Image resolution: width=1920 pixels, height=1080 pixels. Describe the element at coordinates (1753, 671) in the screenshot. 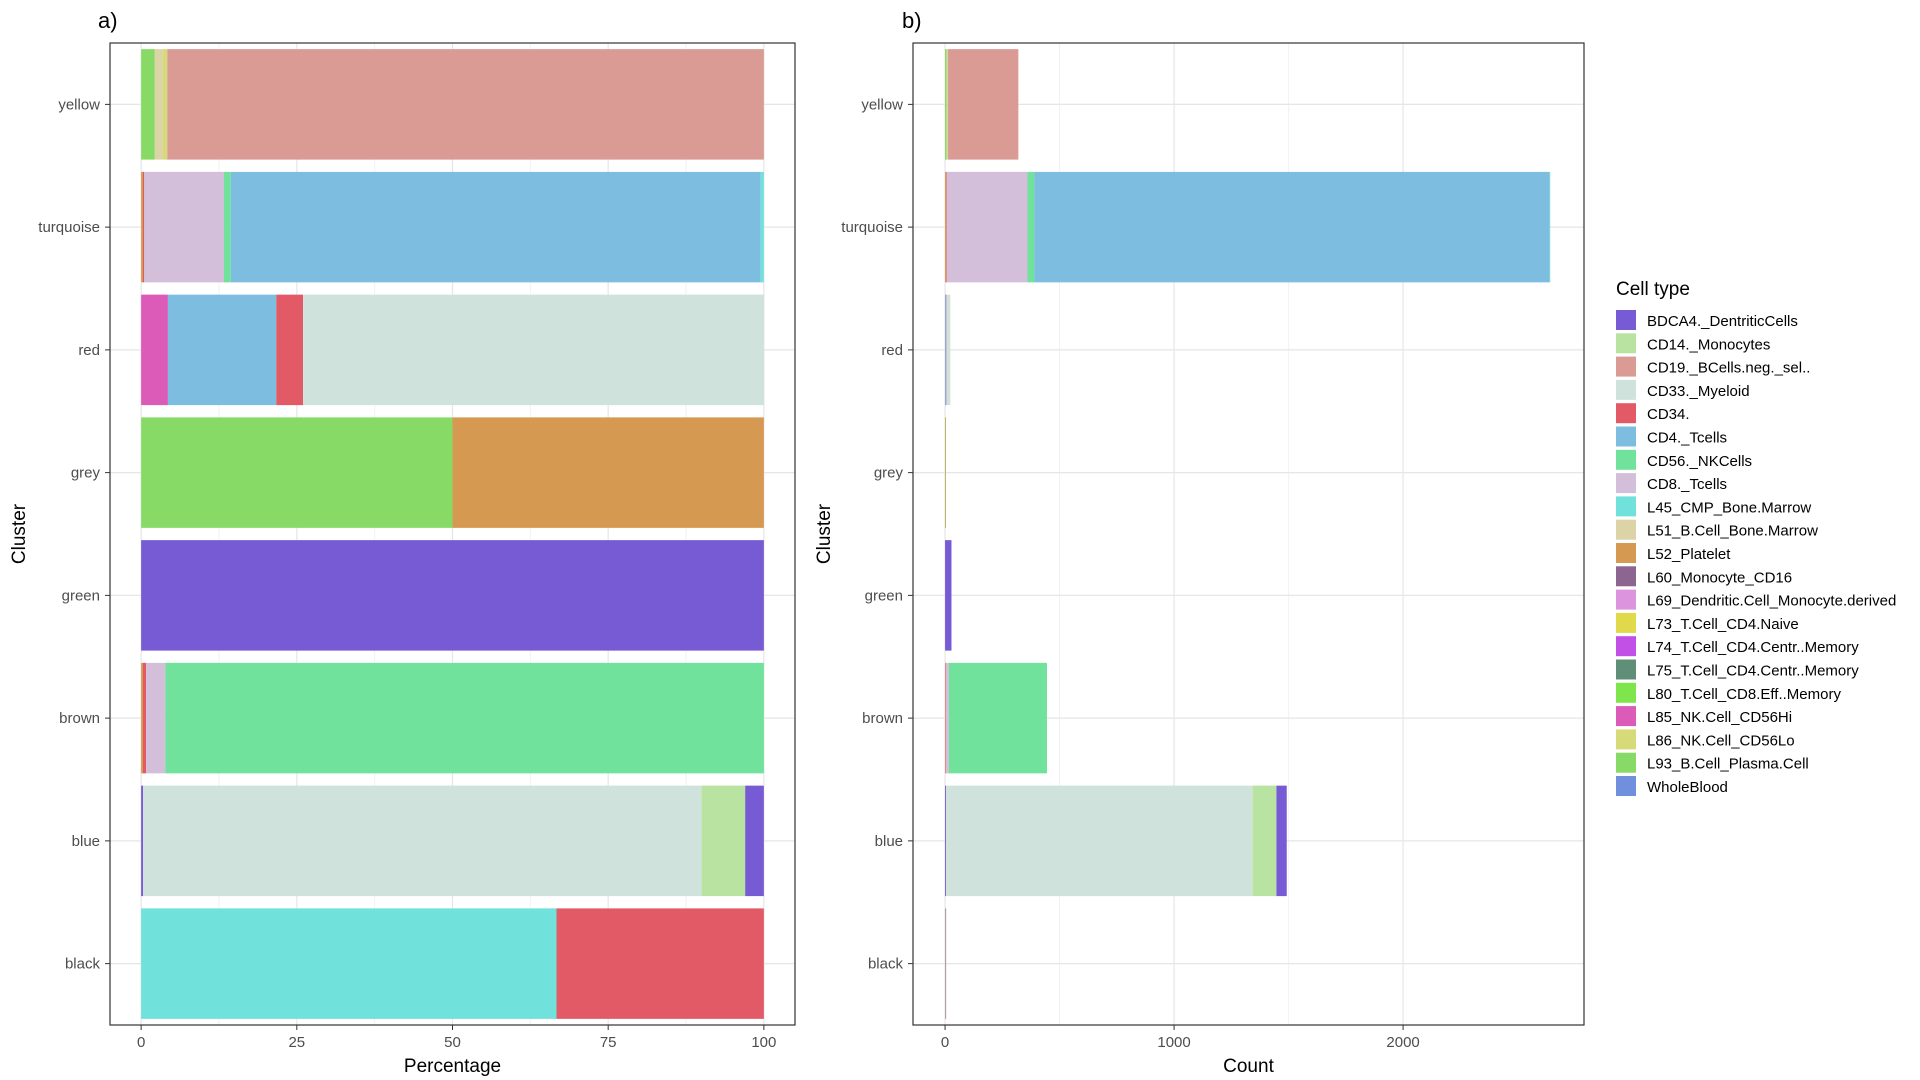

I see `legend-label-l75-t-cell-cd4-centr-memory: L75_T.Cell_CD4.Centr..Memory` at that location.